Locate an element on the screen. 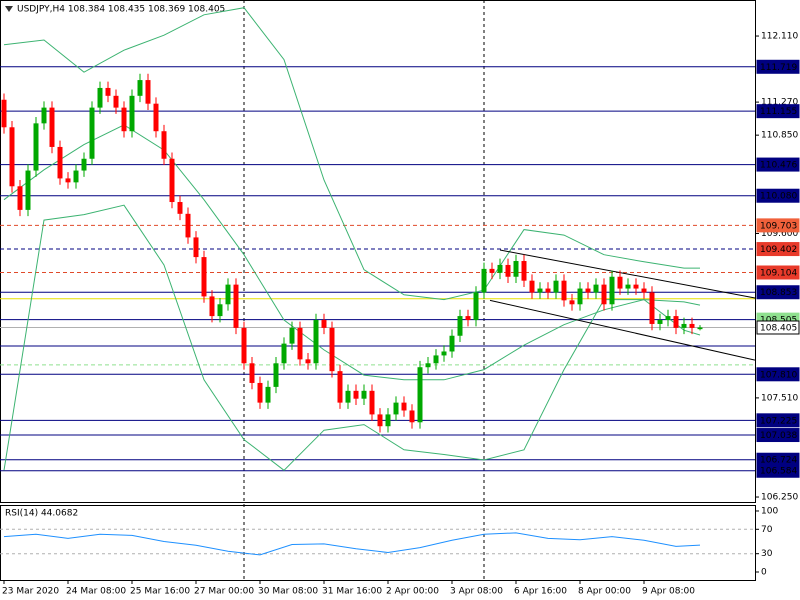  x-tick-label: 2 Apr 00:00 is located at coordinates (412, 592).